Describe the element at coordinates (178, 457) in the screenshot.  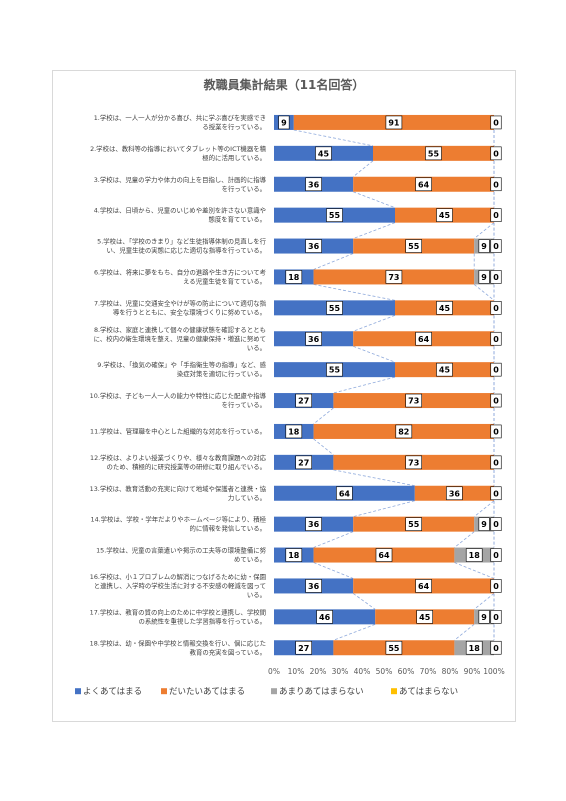
I see `question-label-line: 12.学校は、よりよい授業づくりや、様々な教育課題への対応` at that location.